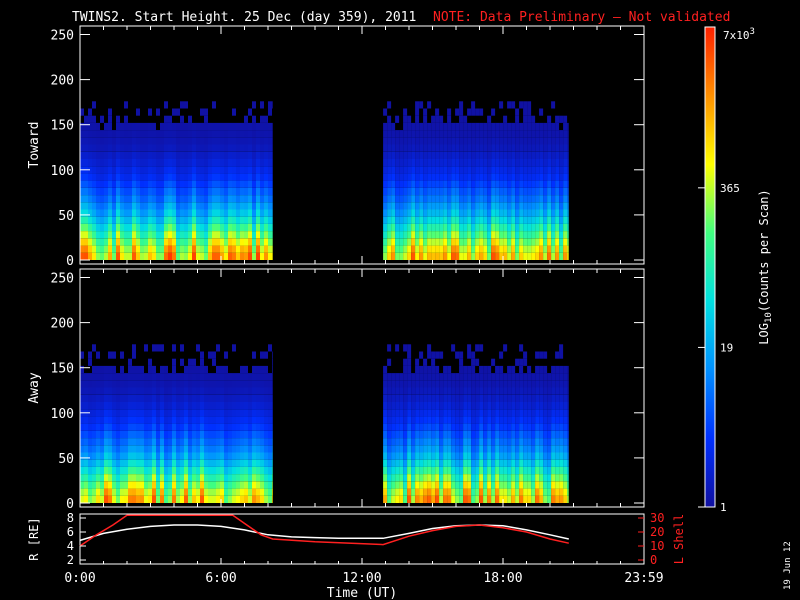 Image resolution: width=800 pixels, height=600 pixels. I want to click on y-tick-label: 250, so click(62, 279).